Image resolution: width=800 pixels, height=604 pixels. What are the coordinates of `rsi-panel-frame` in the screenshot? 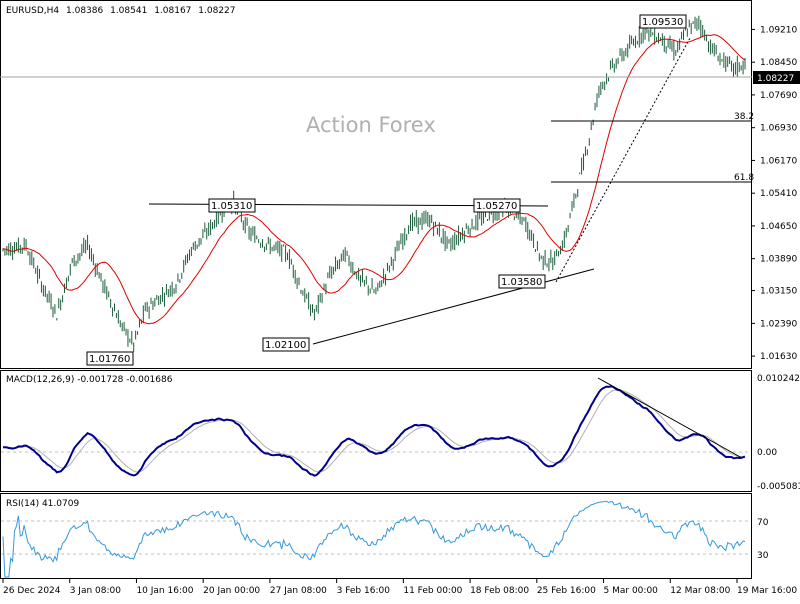 It's located at (376, 536).